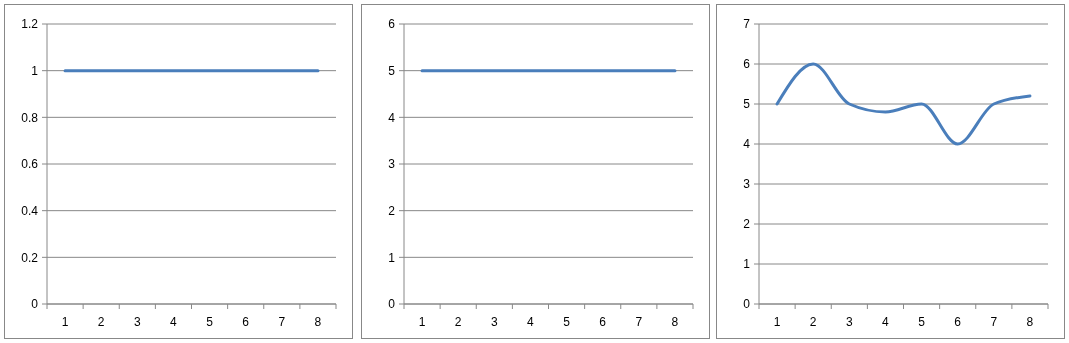 This screenshot has width=1069, height=343. Describe the element at coordinates (30, 257) in the screenshot. I see `y-tick-label: 0.2` at that location.